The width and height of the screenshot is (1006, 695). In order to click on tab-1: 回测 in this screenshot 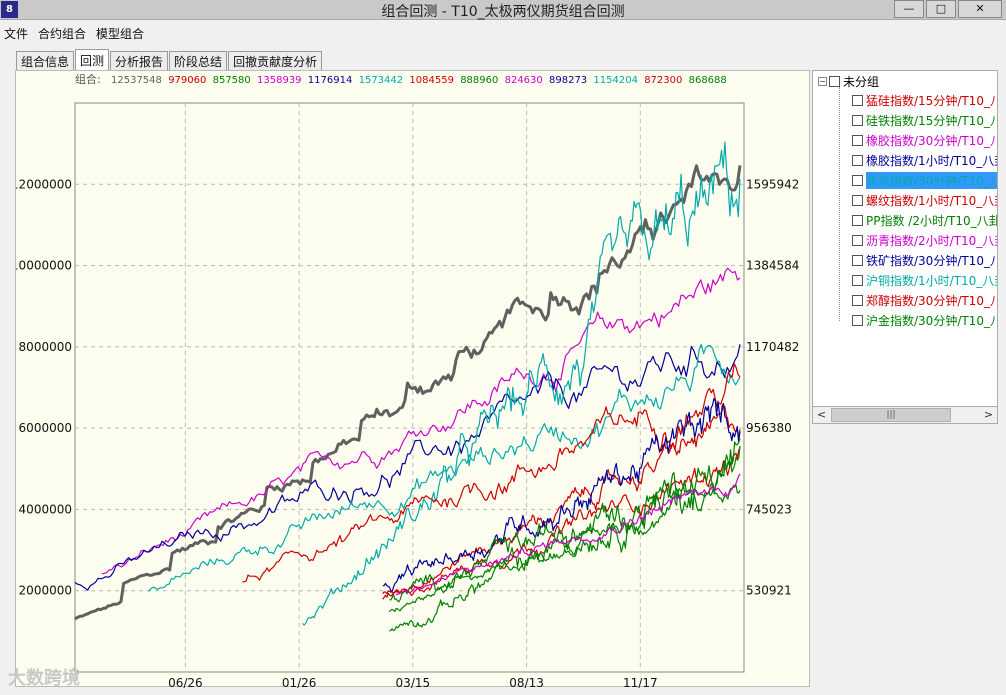, I will do `click(92, 59)`.